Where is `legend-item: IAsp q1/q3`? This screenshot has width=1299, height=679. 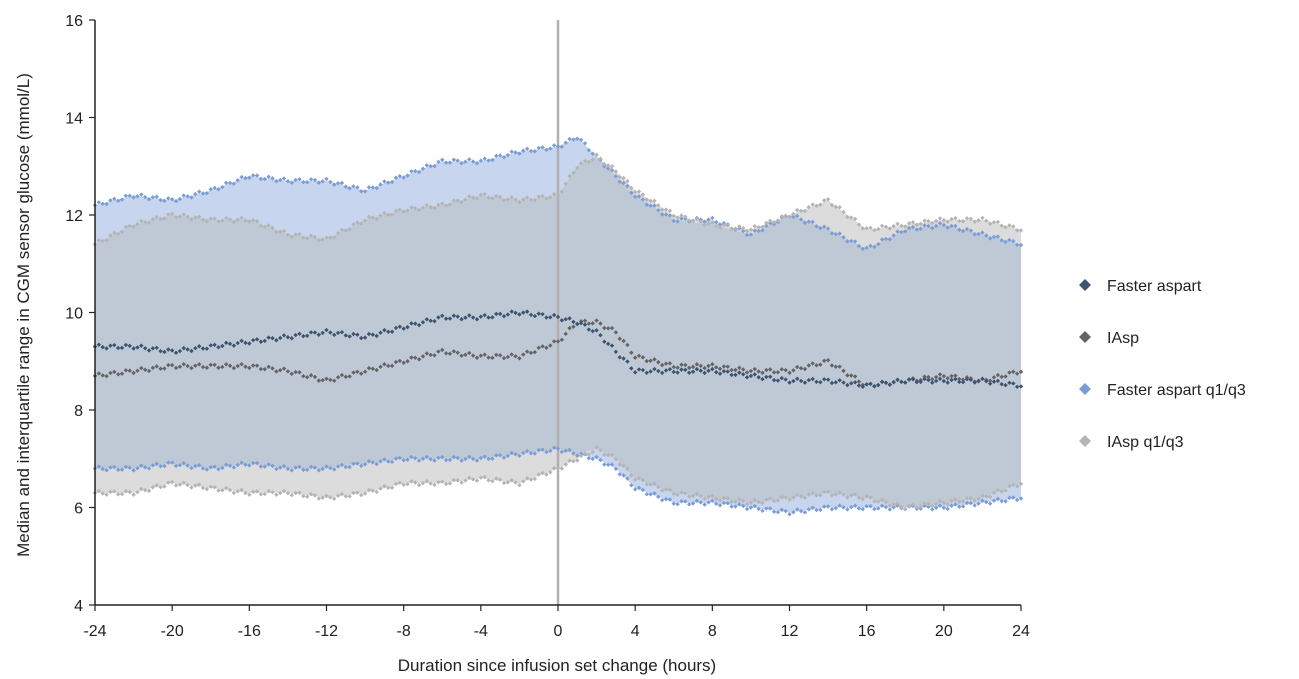
legend-item: IAsp q1/q3 is located at coordinates (1131, 442).